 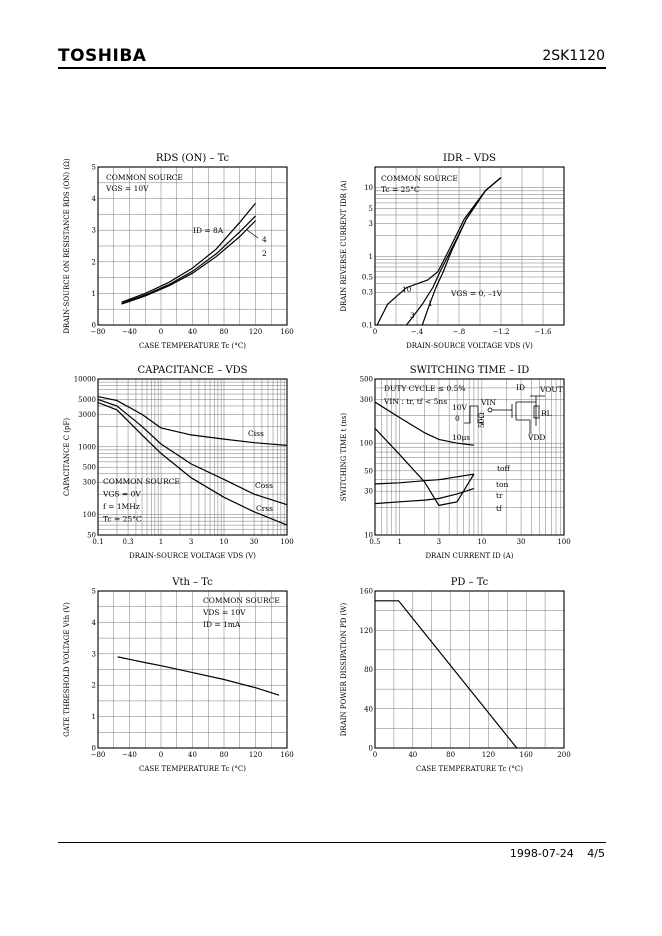 What do you see at coordinates (367, 326) in the screenshot?
I see `idr-y-tick-label: 0.1` at bounding box center [367, 326].